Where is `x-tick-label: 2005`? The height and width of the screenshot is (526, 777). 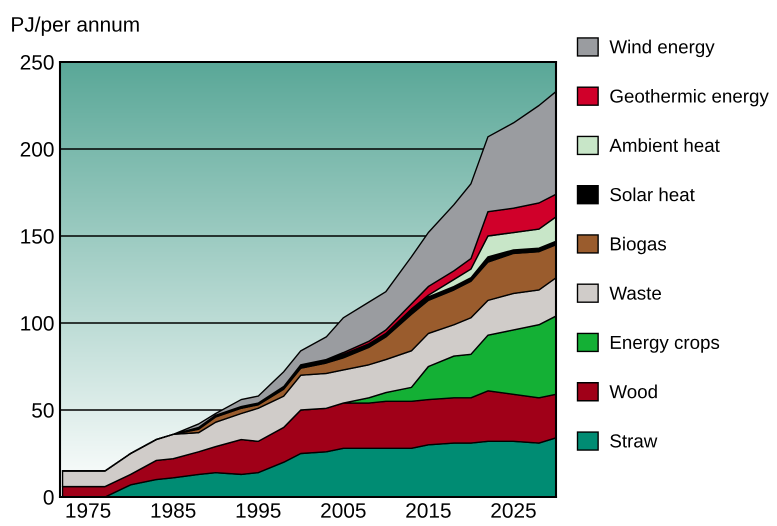
x-tick-label: 2005 is located at coordinates (343, 510).